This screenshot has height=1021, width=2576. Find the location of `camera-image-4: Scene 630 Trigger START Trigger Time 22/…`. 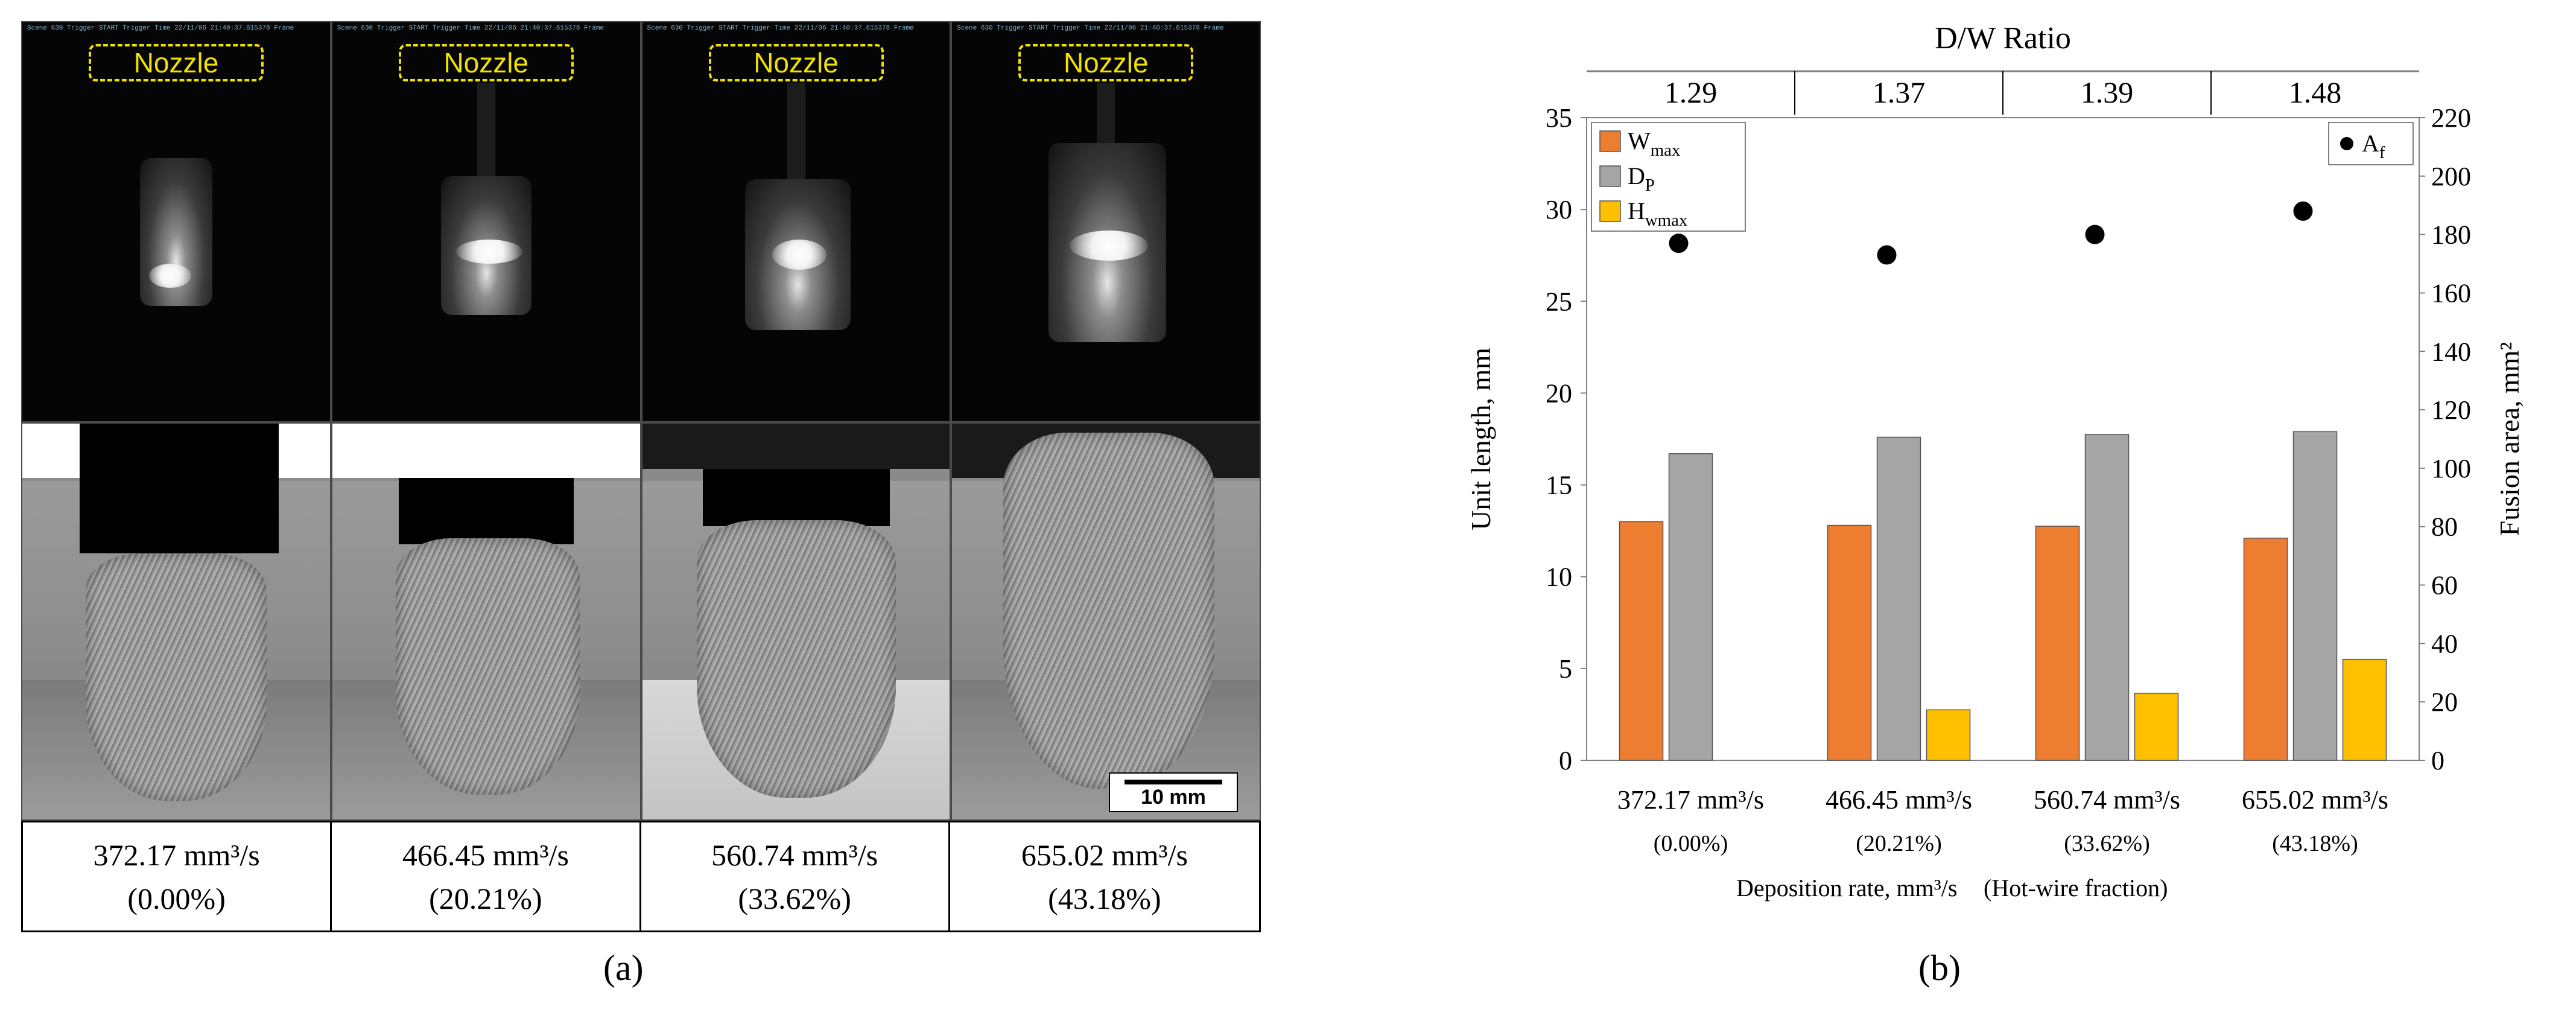

camera-image-4: Scene 630 Trigger START Trigger Time 22/… is located at coordinates (1106, 221).